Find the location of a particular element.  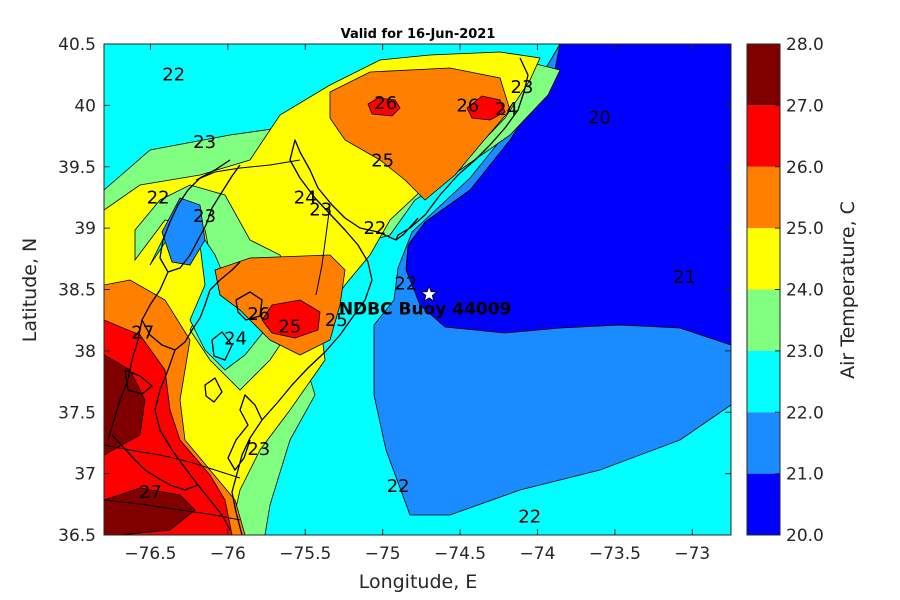

y-tick-label: 36.5 is located at coordinates (77, 536).